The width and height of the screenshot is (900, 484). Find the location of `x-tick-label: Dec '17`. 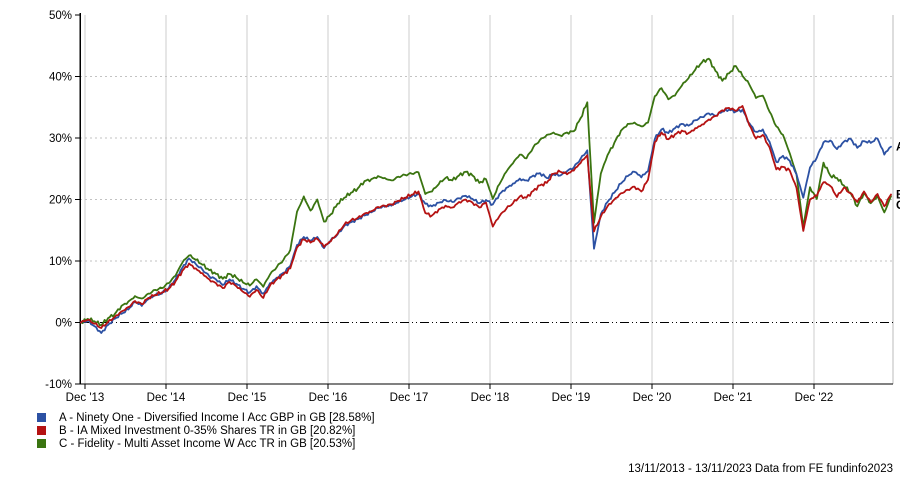

x-tick-label: Dec '17 is located at coordinates (409, 398).